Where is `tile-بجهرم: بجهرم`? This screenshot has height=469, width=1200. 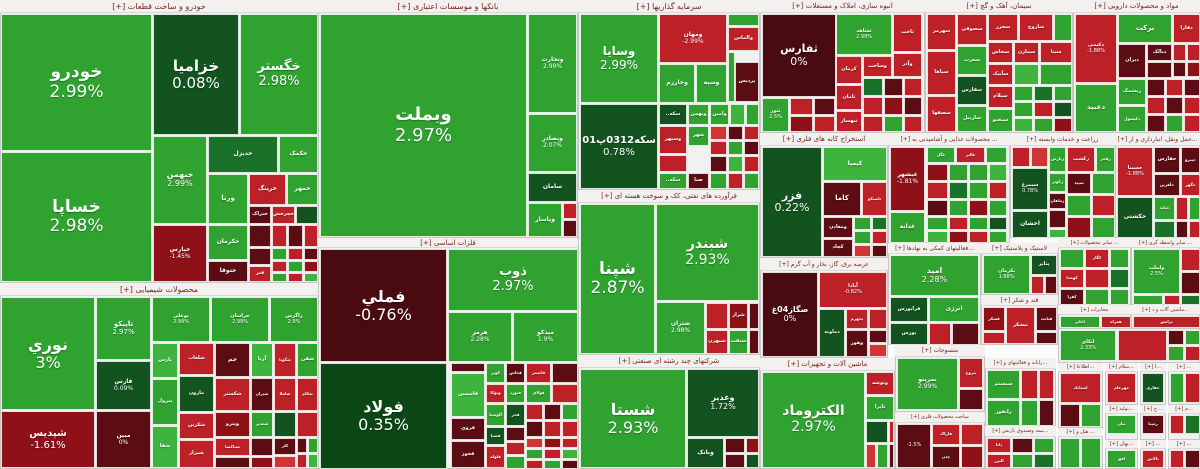 tile-بجهرم: بجهرم is located at coordinates (857, 319).